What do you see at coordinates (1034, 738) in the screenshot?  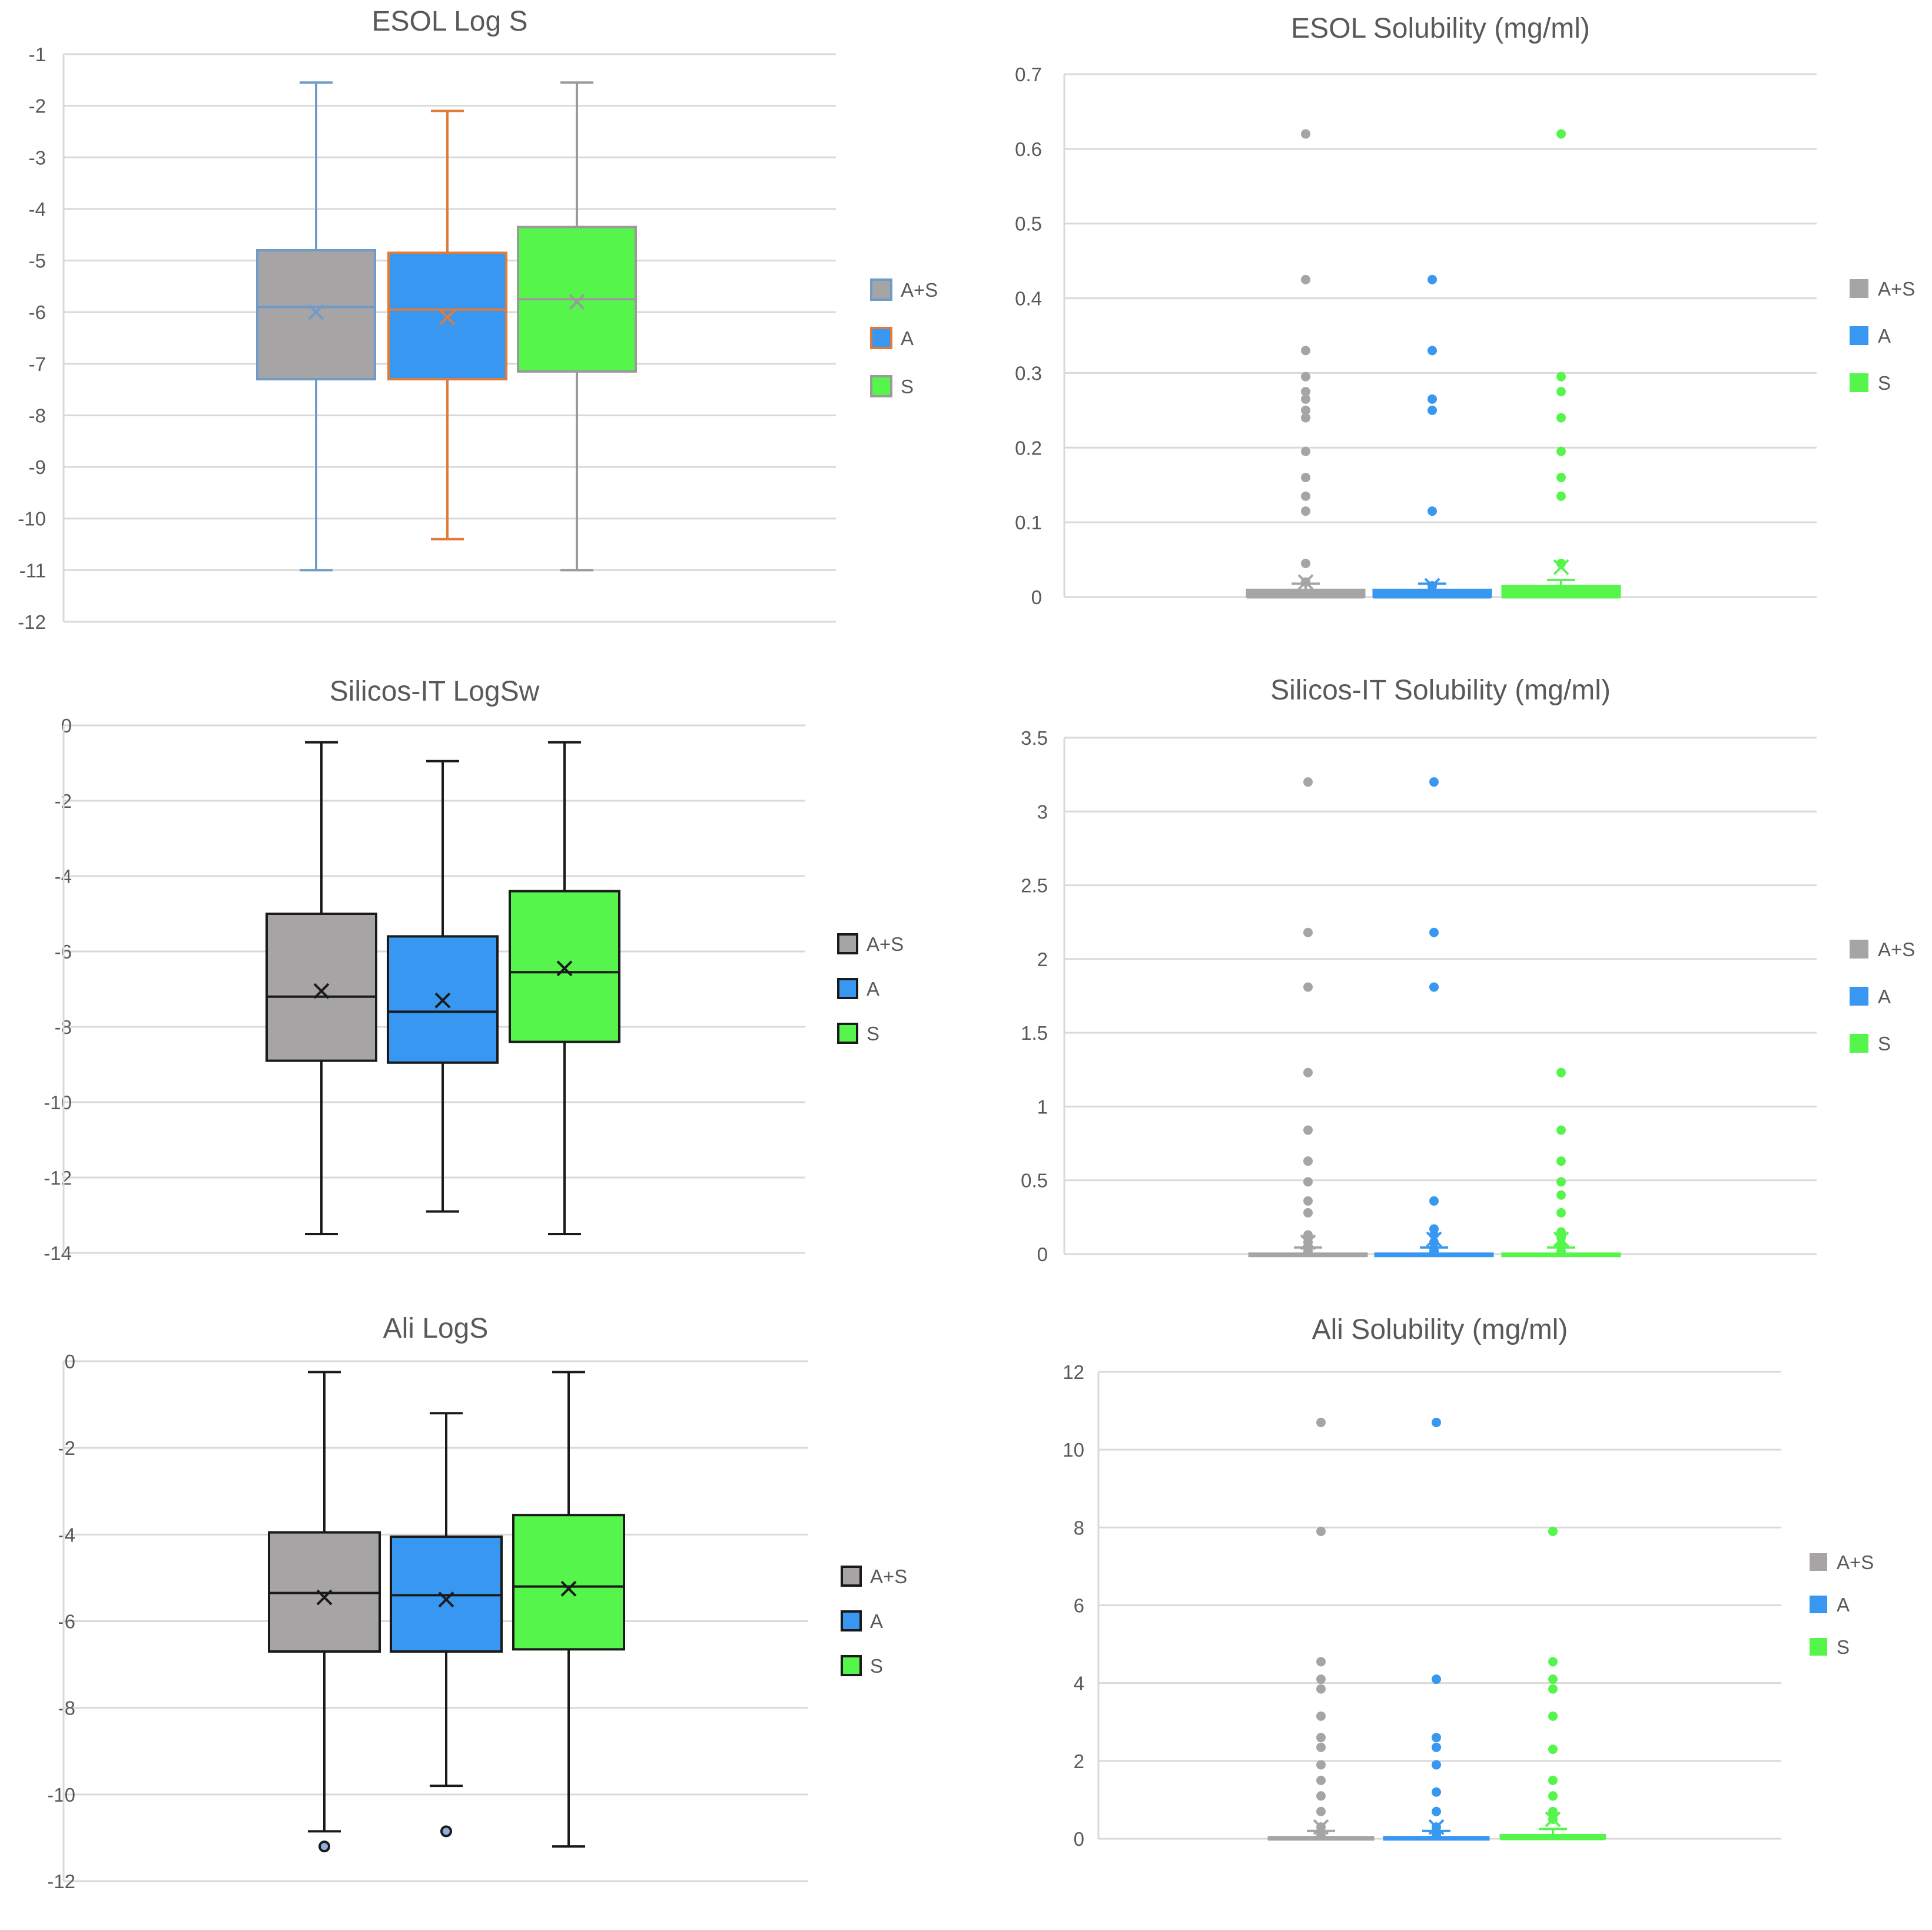 I see `y-tick-label: 3.5` at bounding box center [1034, 738].